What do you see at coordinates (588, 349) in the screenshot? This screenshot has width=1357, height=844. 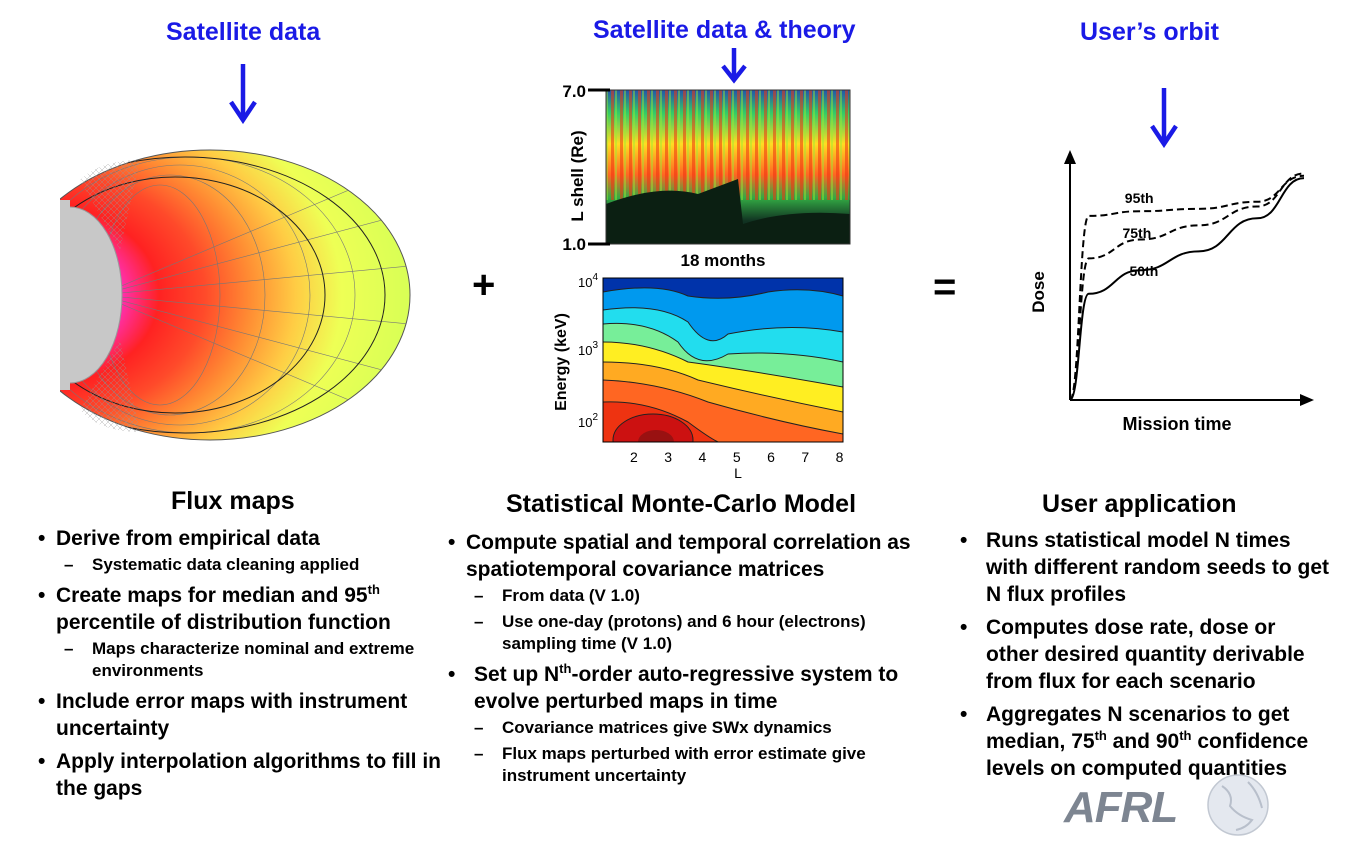 I see `energy-ytick-10-3: 10³` at bounding box center [588, 349].